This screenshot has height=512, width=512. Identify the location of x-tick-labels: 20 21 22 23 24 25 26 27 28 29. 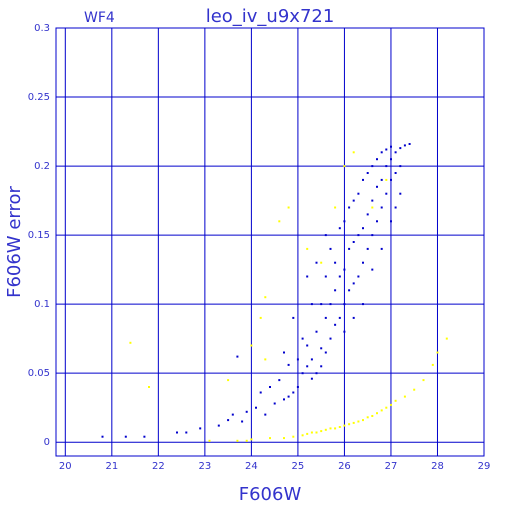
(274, 466).